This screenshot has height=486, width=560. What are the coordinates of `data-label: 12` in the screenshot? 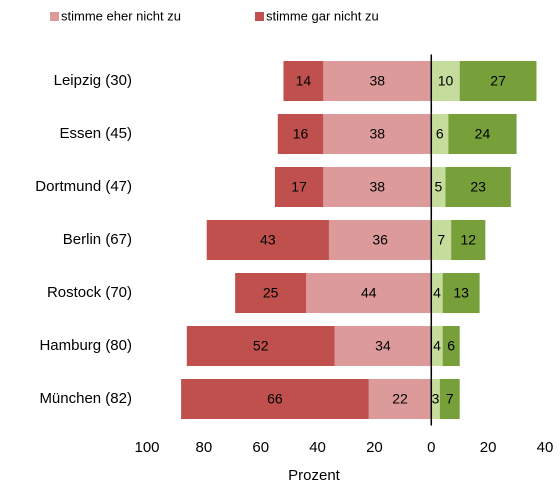 It's located at (468, 240).